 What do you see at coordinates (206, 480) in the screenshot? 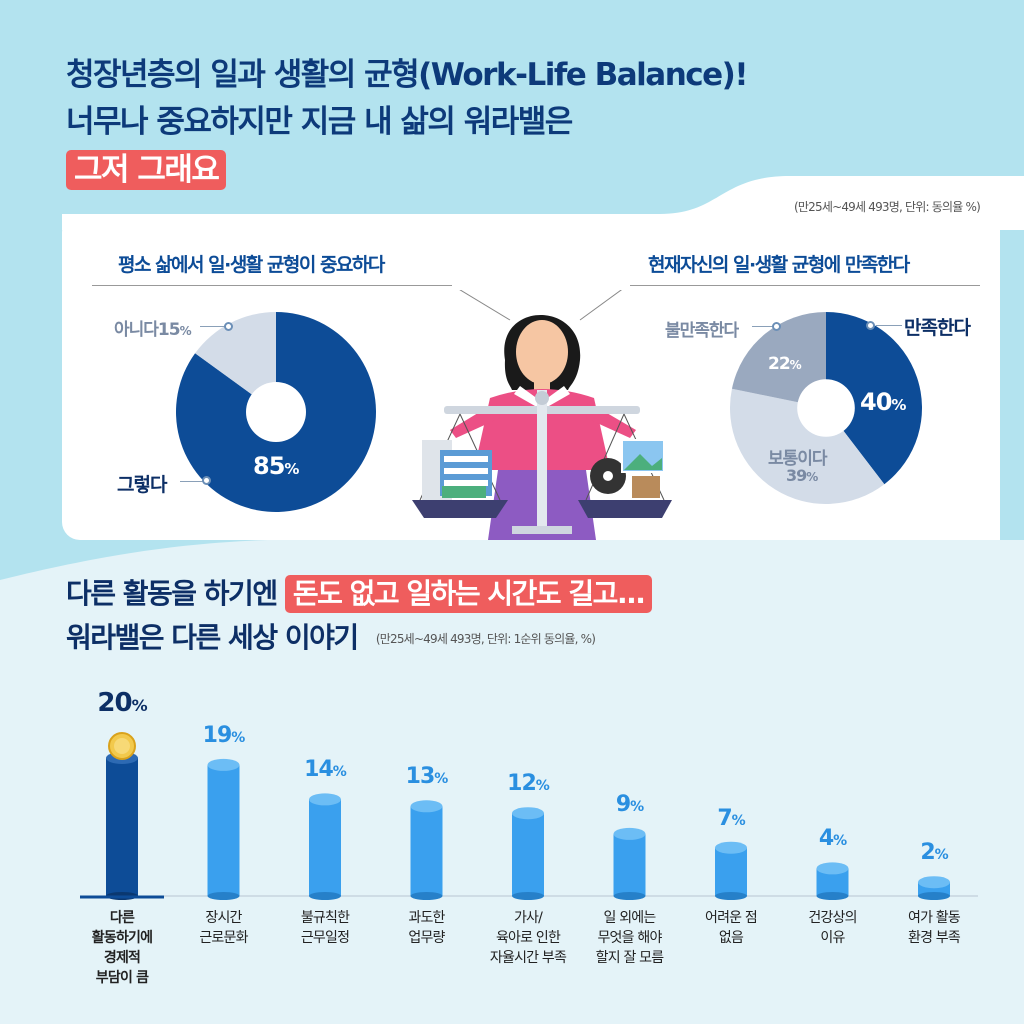
I see `pie1-dot-yes` at bounding box center [206, 480].